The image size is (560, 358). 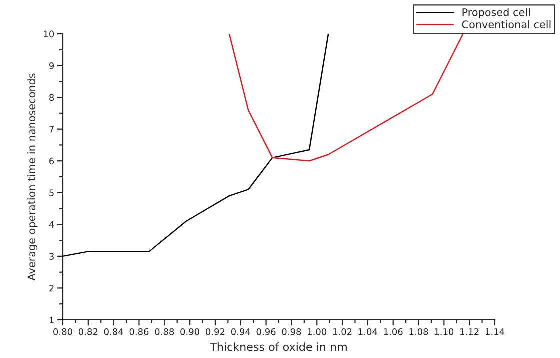 What do you see at coordinates (495, 332) in the screenshot?
I see `x-tick-label: 1.14` at bounding box center [495, 332].